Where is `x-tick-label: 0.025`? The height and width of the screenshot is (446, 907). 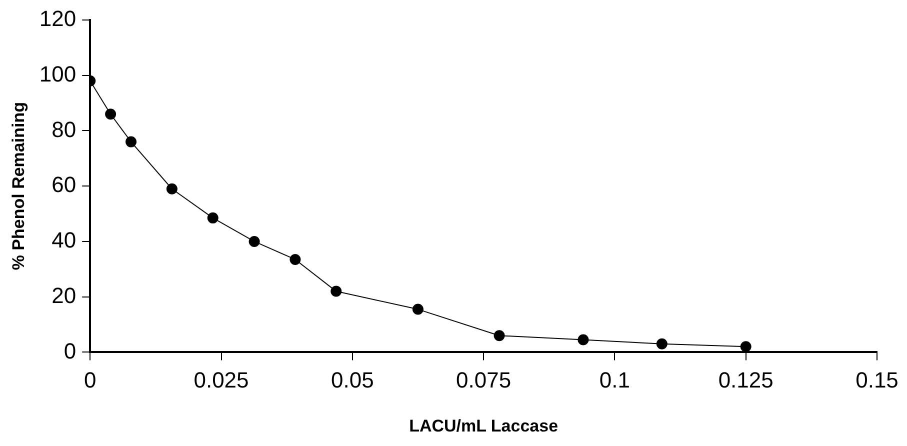 x-tick-label: 0.025 is located at coordinates (221, 379).